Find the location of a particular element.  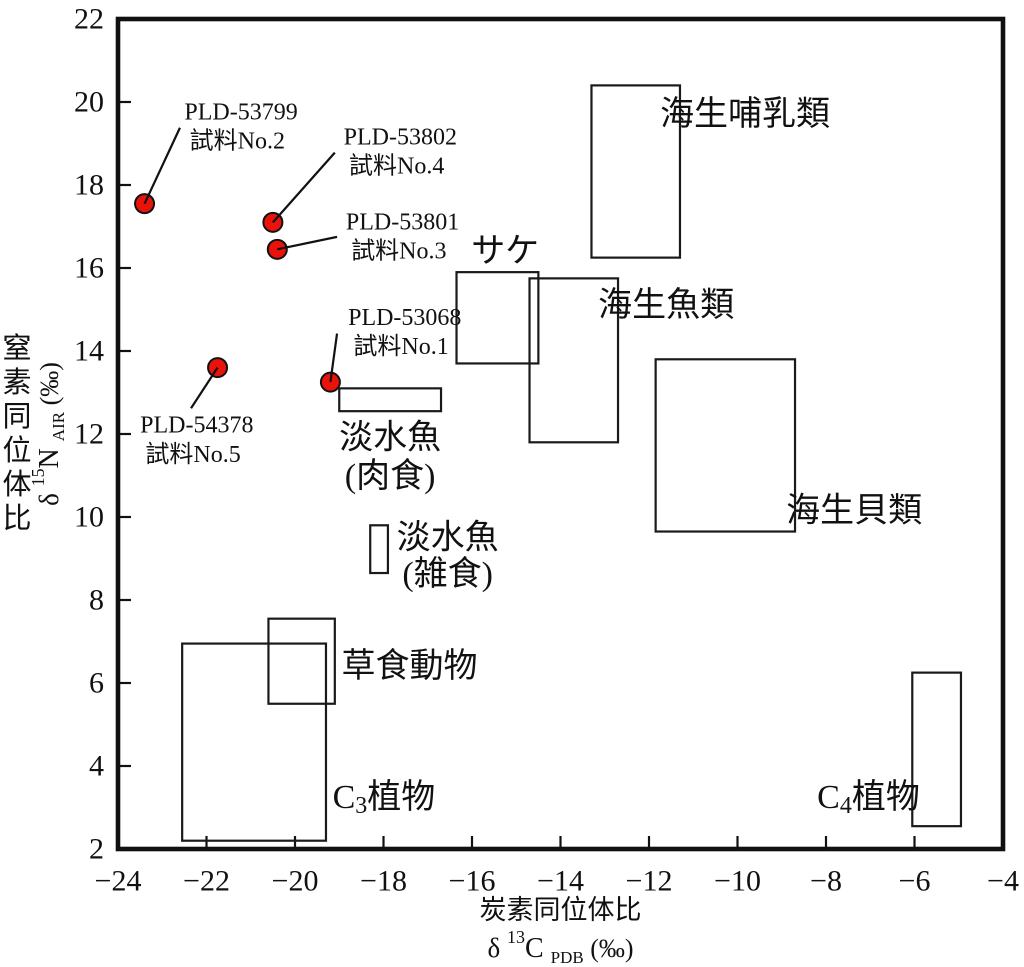

region-box-salmon is located at coordinates (497, 318).